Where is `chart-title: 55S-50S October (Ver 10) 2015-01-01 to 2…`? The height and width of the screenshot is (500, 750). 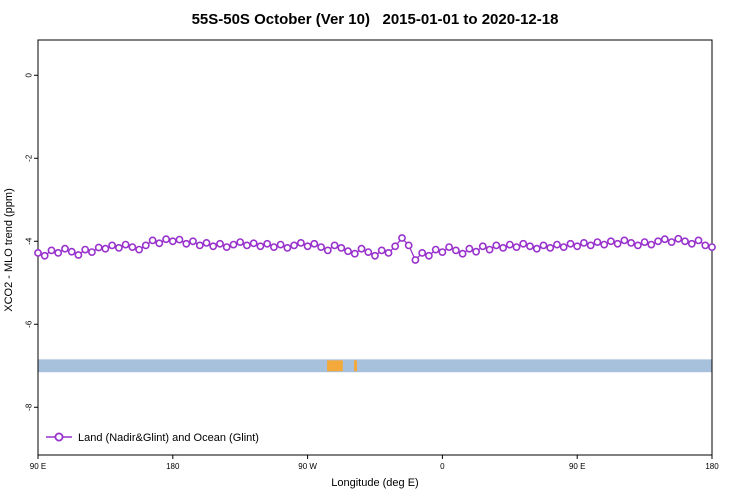 chart-title: 55S-50S October (Ver 10) 2015-01-01 to 2… is located at coordinates (375, 19).